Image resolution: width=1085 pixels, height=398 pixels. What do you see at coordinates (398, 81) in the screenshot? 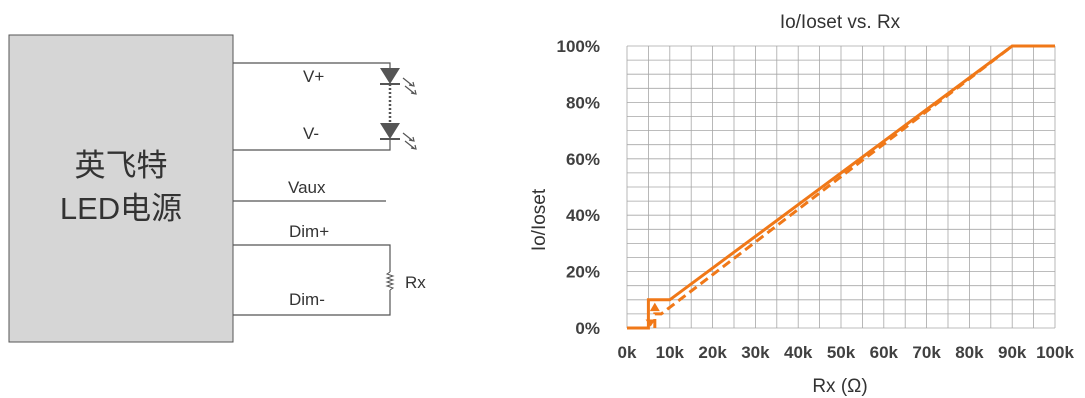
I see `led-top-icon` at bounding box center [398, 81].